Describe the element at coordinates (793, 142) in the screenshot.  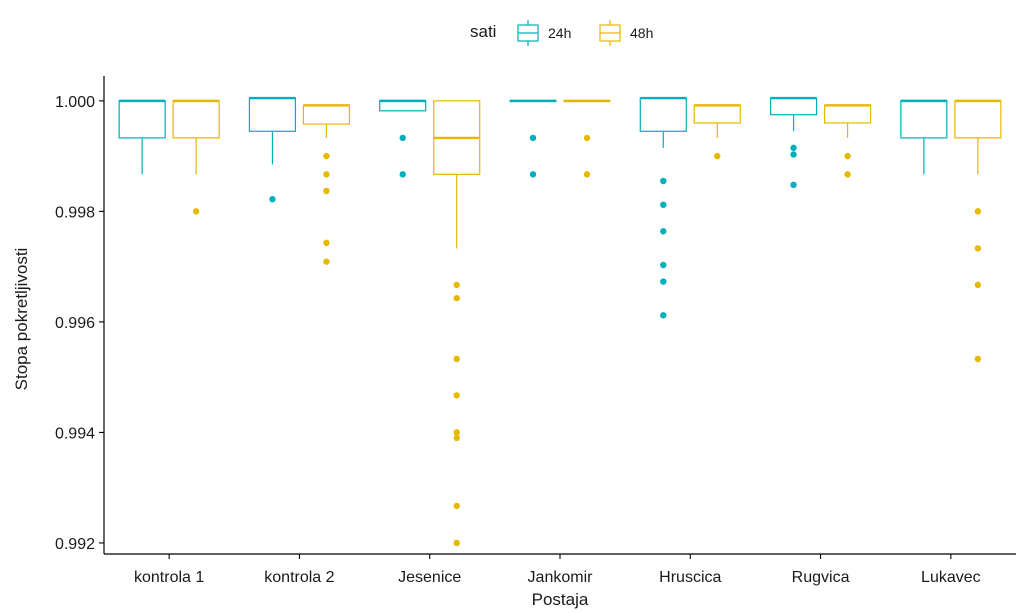
I see `box-24h-rugvica` at that location.